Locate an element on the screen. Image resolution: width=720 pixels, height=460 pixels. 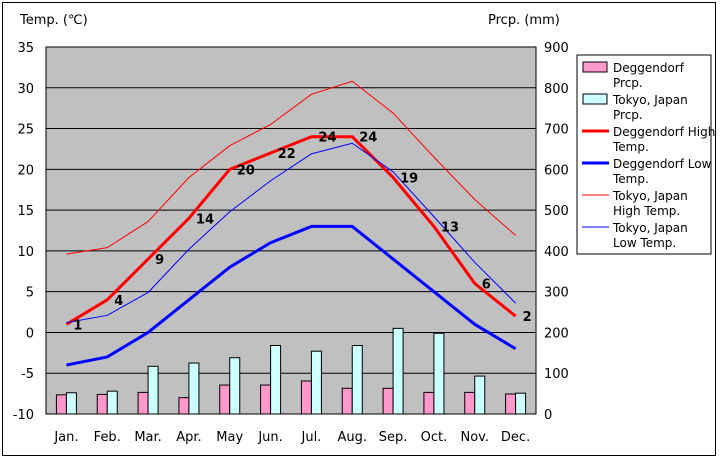
y2-tick-label: 800 is located at coordinates (556, 89).